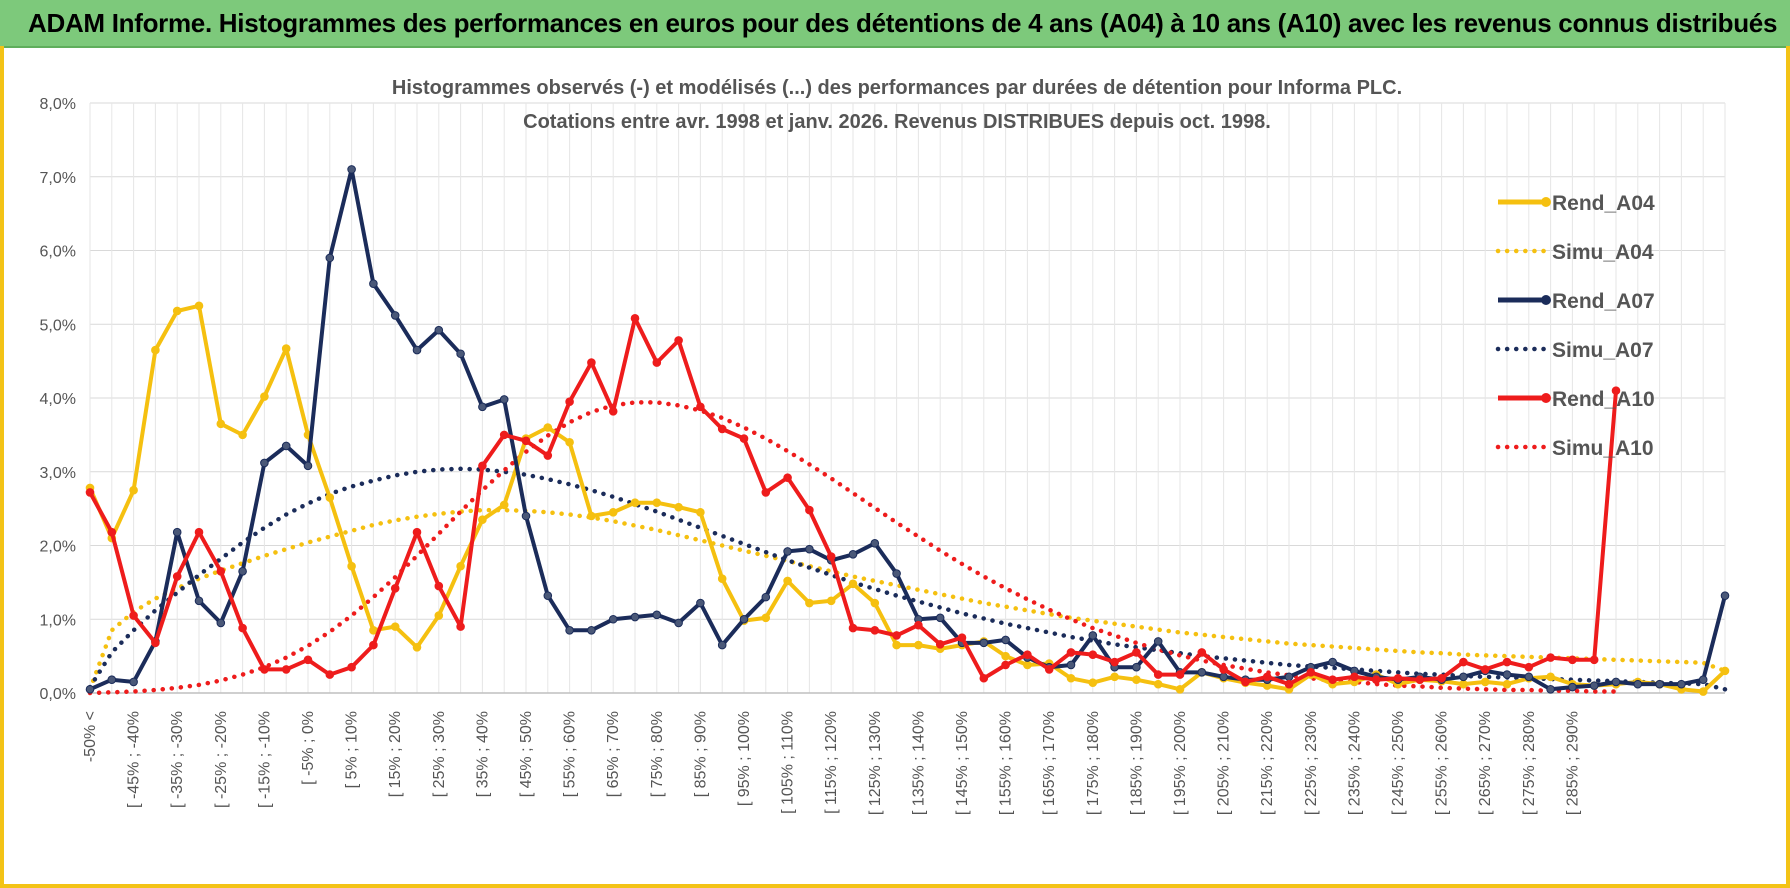 Image resolution: width=1790 pixels, height=888 pixels. Describe the element at coordinates (1093, 763) in the screenshot. I see `x-tick-label: [ 175% ; 180%` at that location.